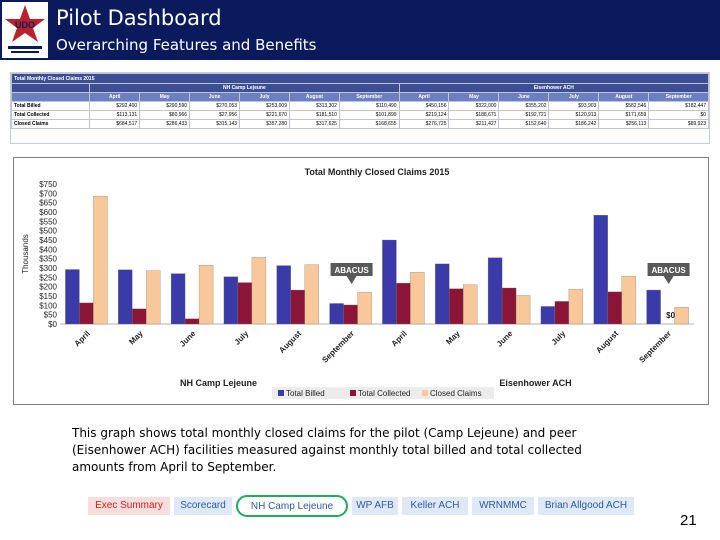  What do you see at coordinates (399, 338) in the screenshot?
I see `x-tick-label: April` at bounding box center [399, 338].